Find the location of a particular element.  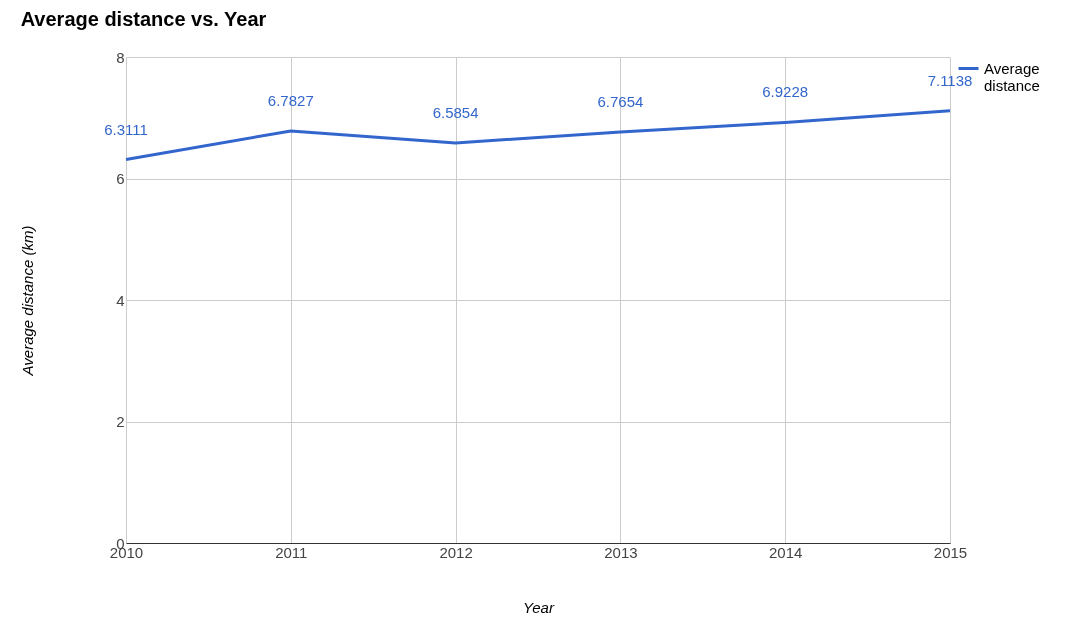

data-label: 7.1138 is located at coordinates (950, 80).